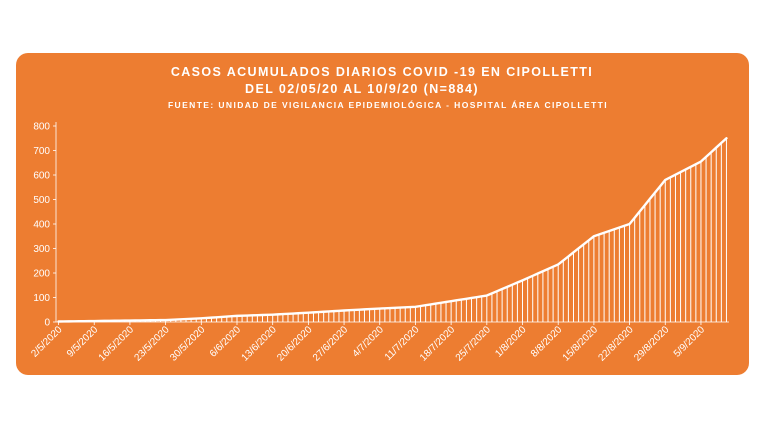 This screenshot has height=422, width=770. Describe the element at coordinates (362, 89) in the screenshot. I see `chart-title-line2: DEL 02/05/20 AL 10/9/20 (N=884)` at that location.